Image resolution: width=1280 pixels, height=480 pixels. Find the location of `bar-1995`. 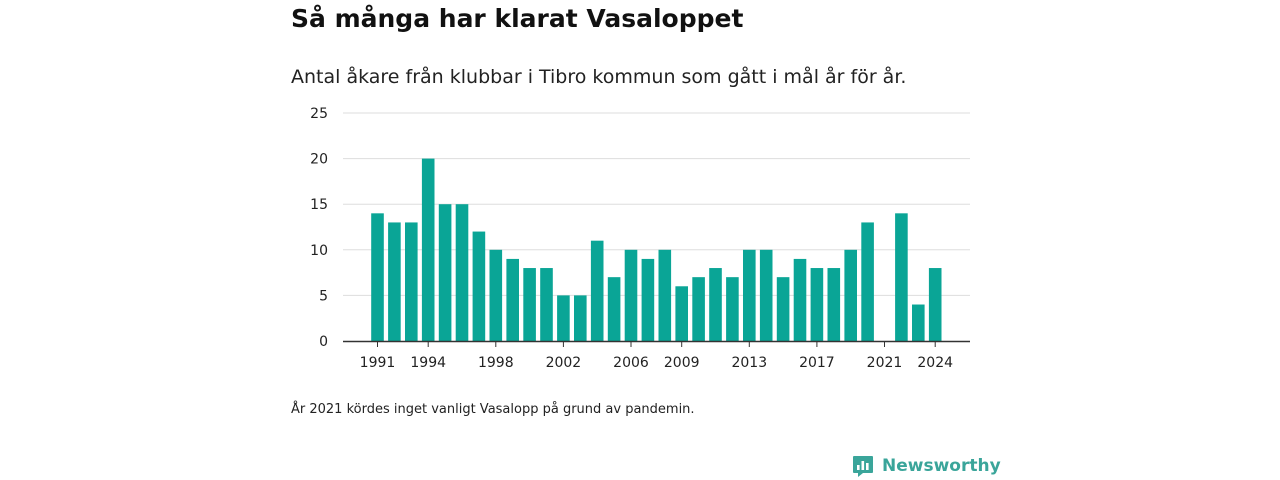

bar-1995 is located at coordinates (445, 272).